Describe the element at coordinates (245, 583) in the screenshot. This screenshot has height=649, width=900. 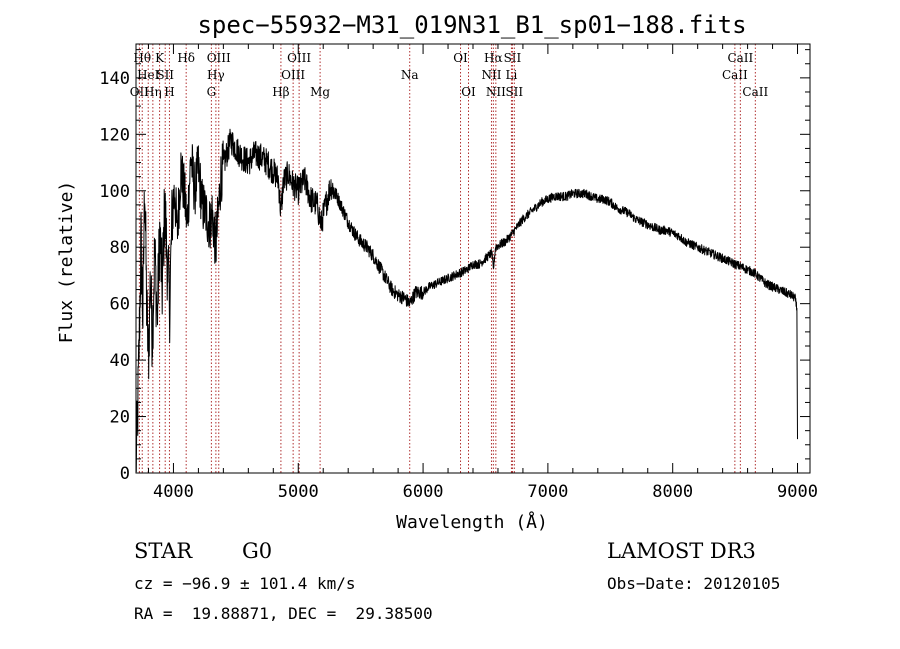
I see `redshift-velocity: cz = −96.9 ± 101.4 km/s` at that location.